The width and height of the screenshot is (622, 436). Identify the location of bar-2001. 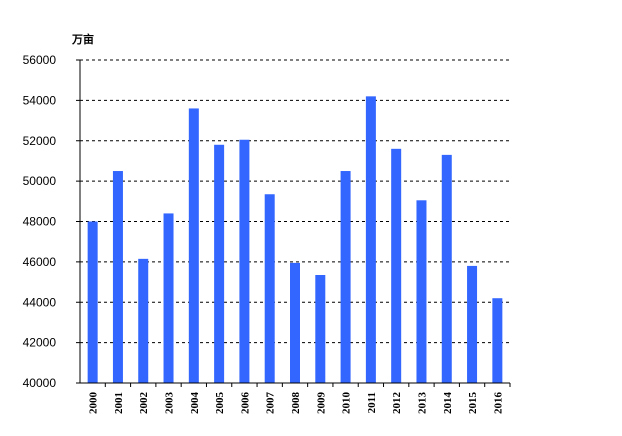
(117, 277).